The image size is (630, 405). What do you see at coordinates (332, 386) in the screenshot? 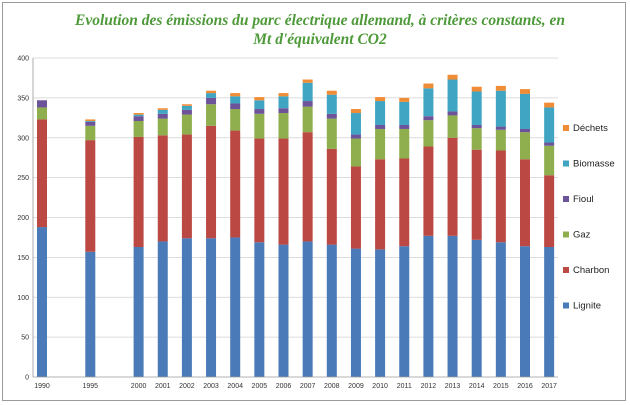
I see `x-tick-label: 2008` at bounding box center [332, 386].